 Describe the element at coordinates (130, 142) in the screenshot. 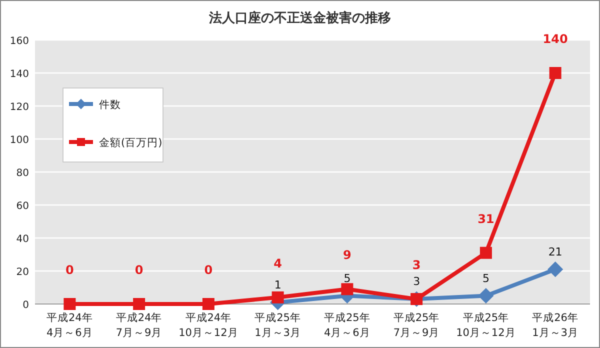

I see `legend-label: 金額(百万円)` at that location.